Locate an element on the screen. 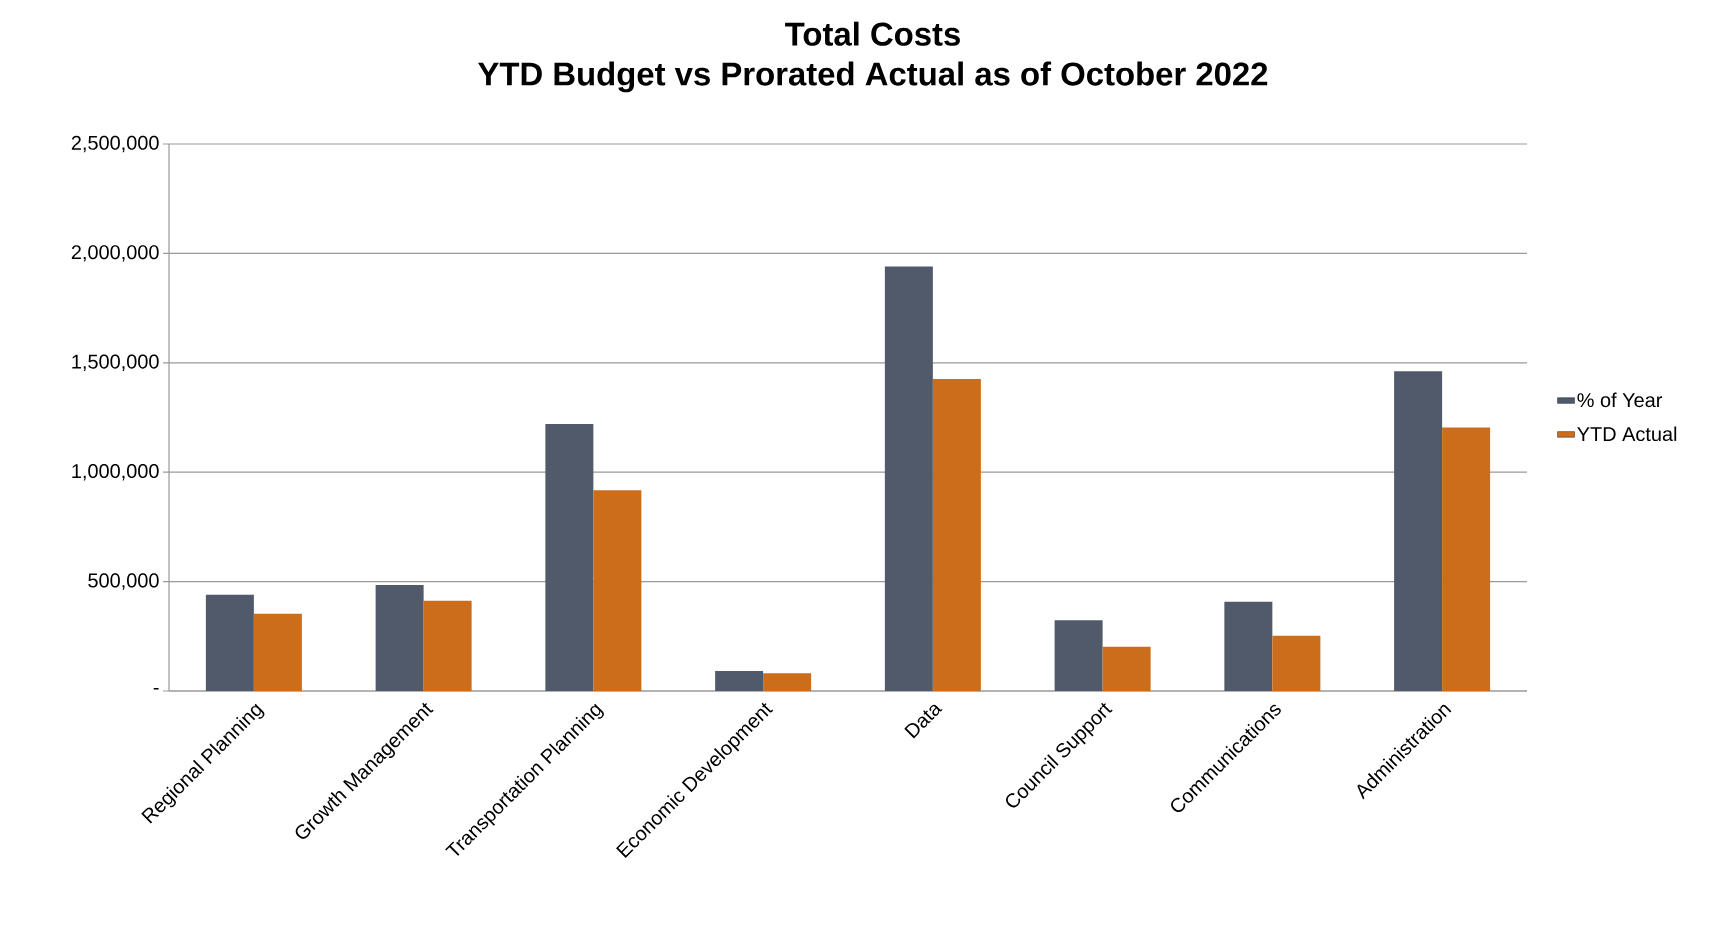  y-tick-label: 1,500,000 is located at coordinates (115, 363).